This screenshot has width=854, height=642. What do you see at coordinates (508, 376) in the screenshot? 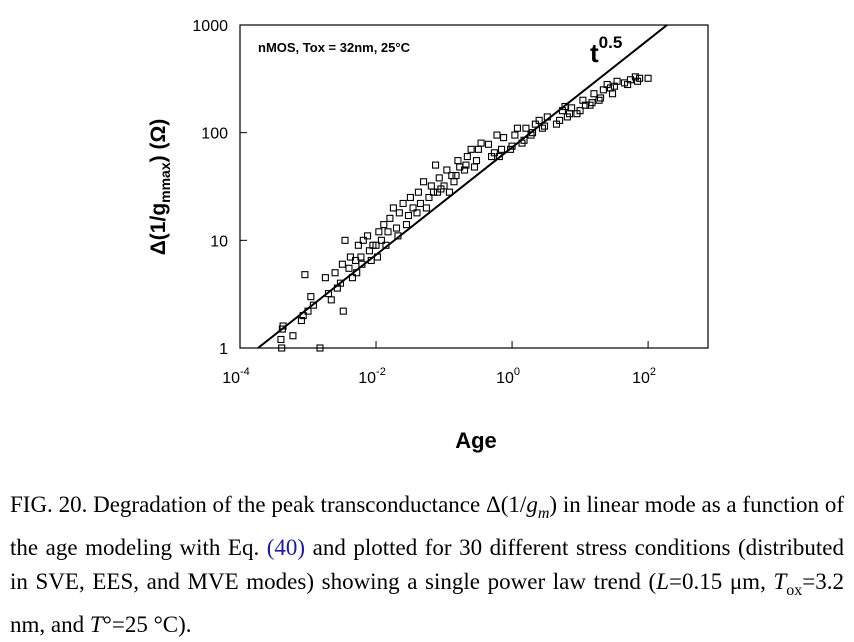
I see `x-tick-label: 10⁰` at bounding box center [508, 376].